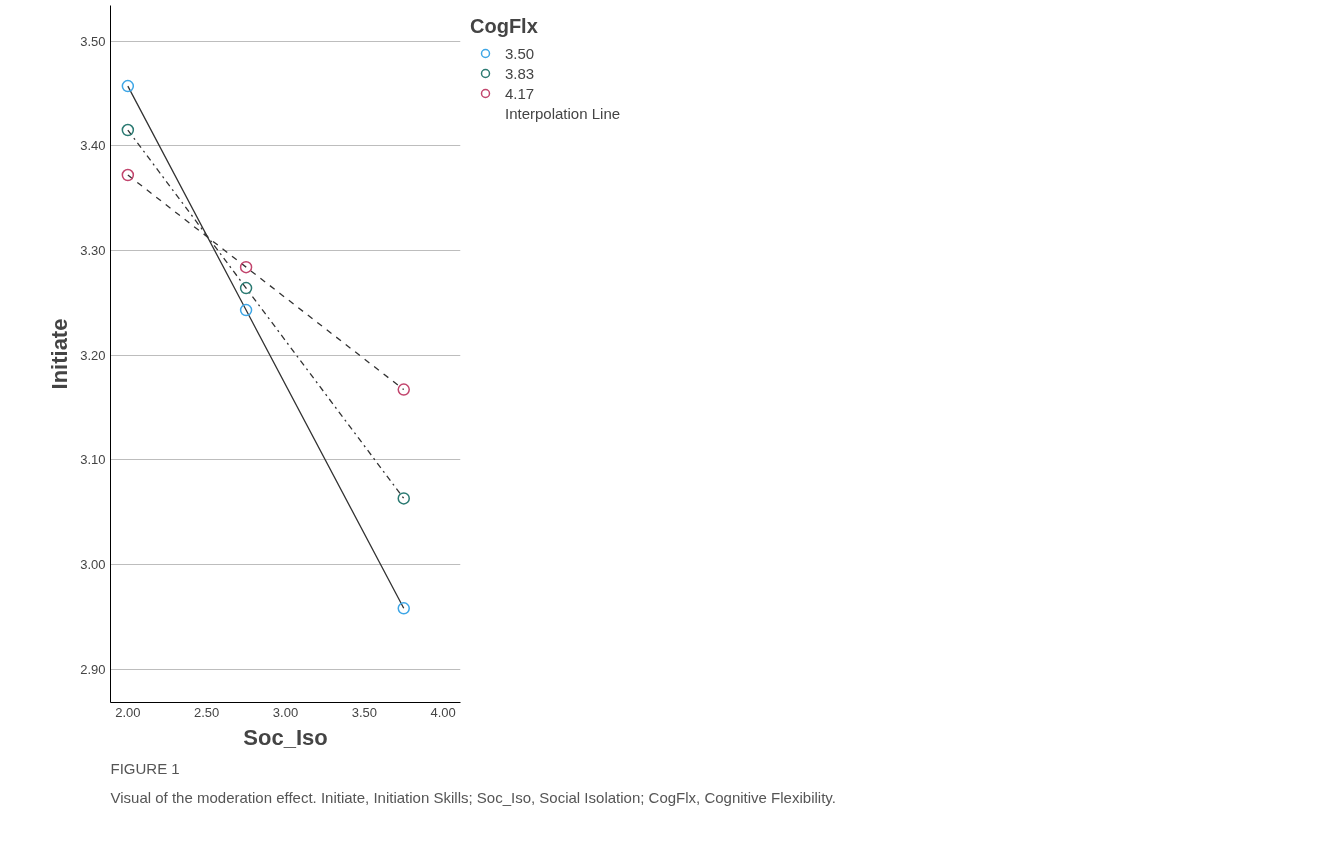 The width and height of the screenshot is (1325, 841). What do you see at coordinates (93, 250) in the screenshot?
I see `y-tick-label: 3.30` at bounding box center [93, 250].